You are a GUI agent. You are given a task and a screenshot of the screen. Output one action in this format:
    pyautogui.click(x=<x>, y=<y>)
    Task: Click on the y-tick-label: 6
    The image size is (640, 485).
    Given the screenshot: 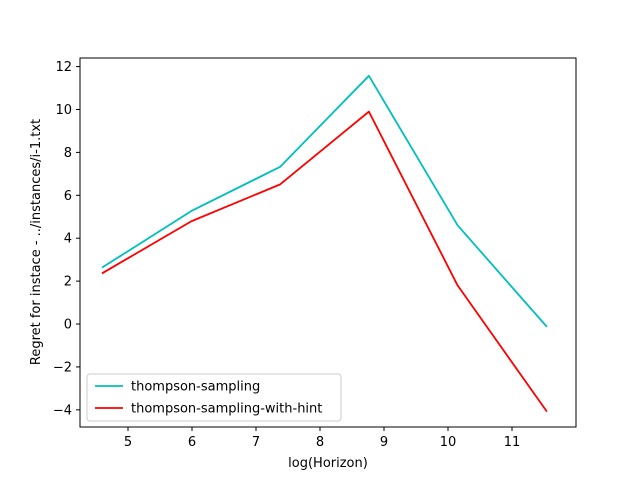 What is the action you would take?
    pyautogui.click(x=68, y=196)
    